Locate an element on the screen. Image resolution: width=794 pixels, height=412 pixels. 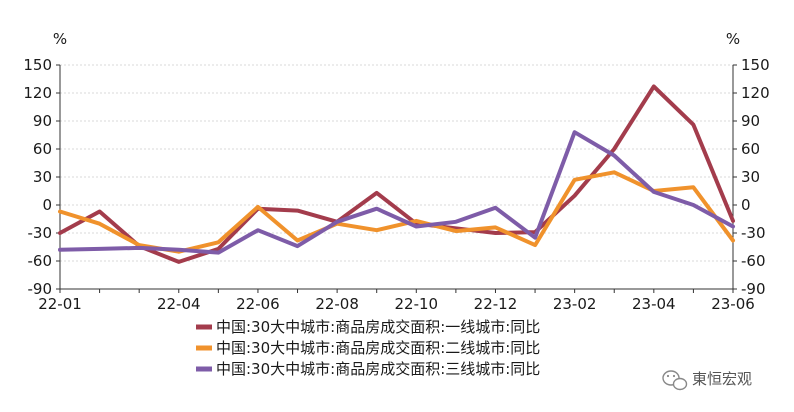
y-left-tick-label: 30 is located at coordinates (42, 177).